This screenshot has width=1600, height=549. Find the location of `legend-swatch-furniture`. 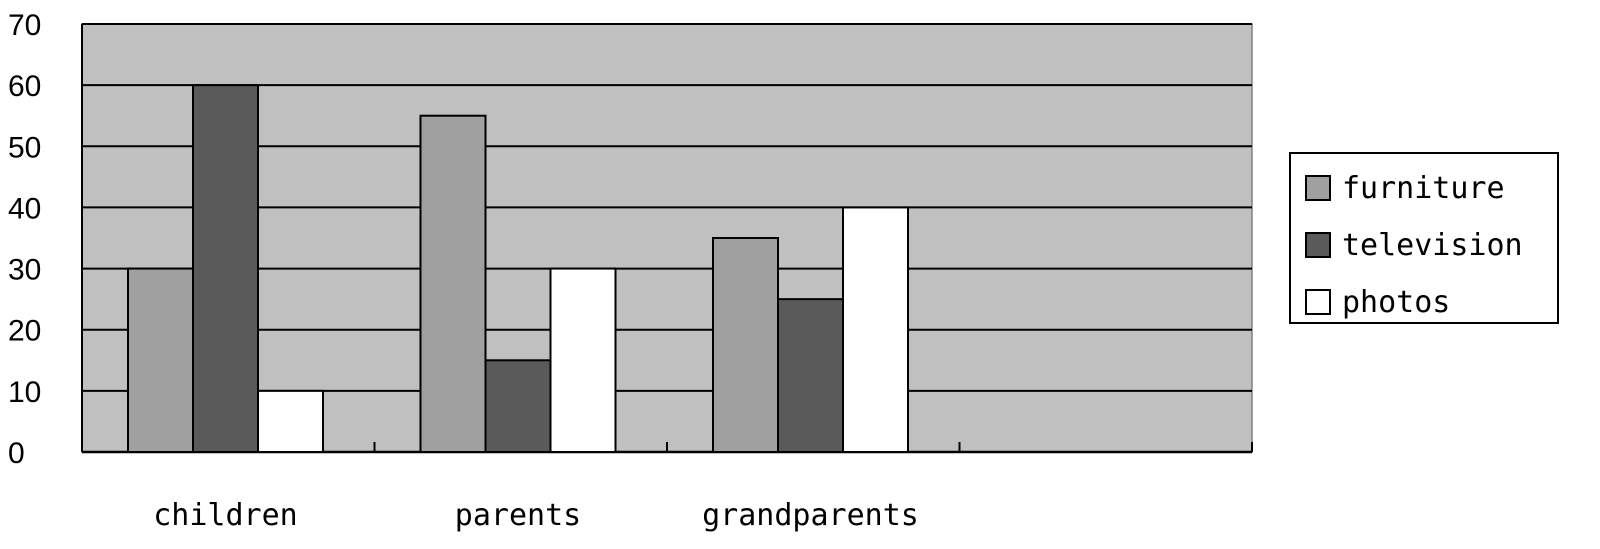

legend-swatch-furniture is located at coordinates (1318, 188).